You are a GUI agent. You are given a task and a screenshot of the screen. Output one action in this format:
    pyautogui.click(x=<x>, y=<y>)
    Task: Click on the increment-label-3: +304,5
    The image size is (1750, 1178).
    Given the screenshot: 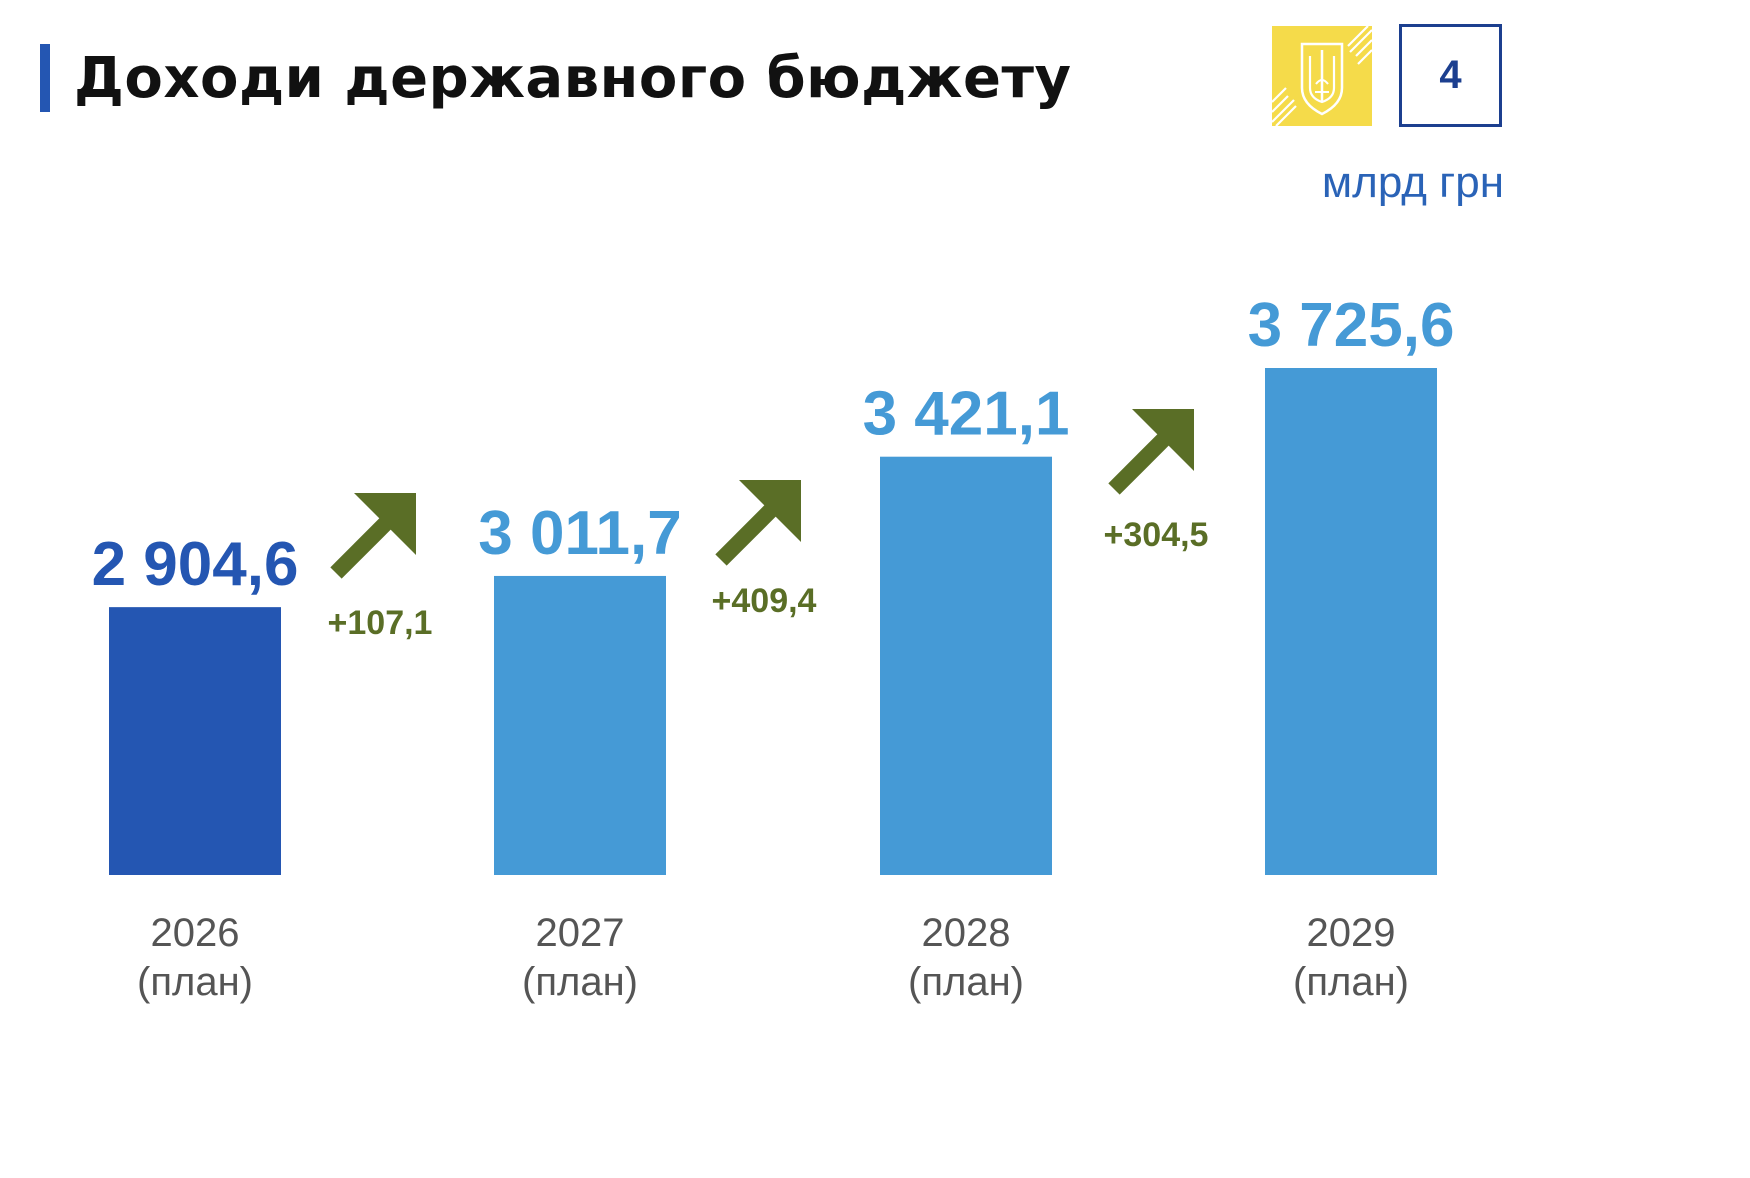 What is the action you would take?
    pyautogui.click(x=1156, y=535)
    